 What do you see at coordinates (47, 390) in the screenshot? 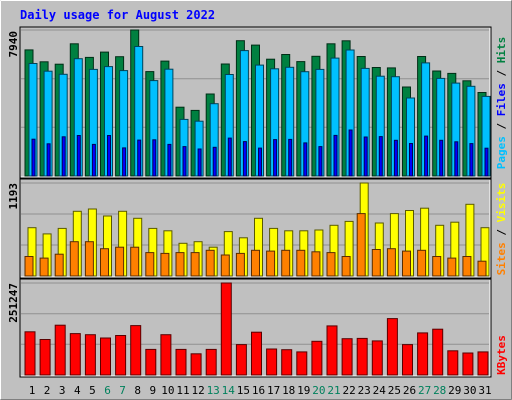
I see `x-tick-label: 2` at bounding box center [47, 390].